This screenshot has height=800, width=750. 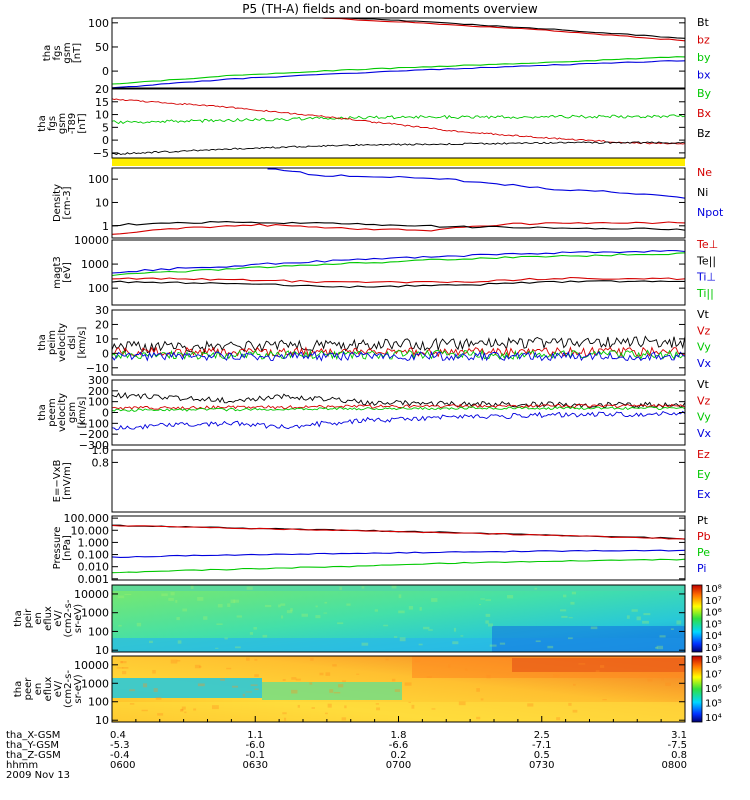 I want to click on ylabel: magt3[eV], so click(x=62, y=272).